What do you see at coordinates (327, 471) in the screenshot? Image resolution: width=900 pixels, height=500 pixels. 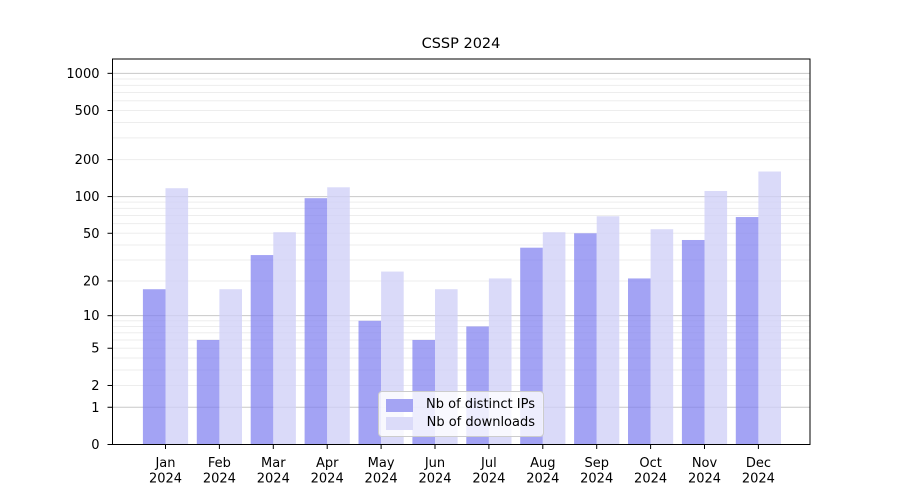 I see `x-tick-label: Apr 2024` at bounding box center [327, 471].